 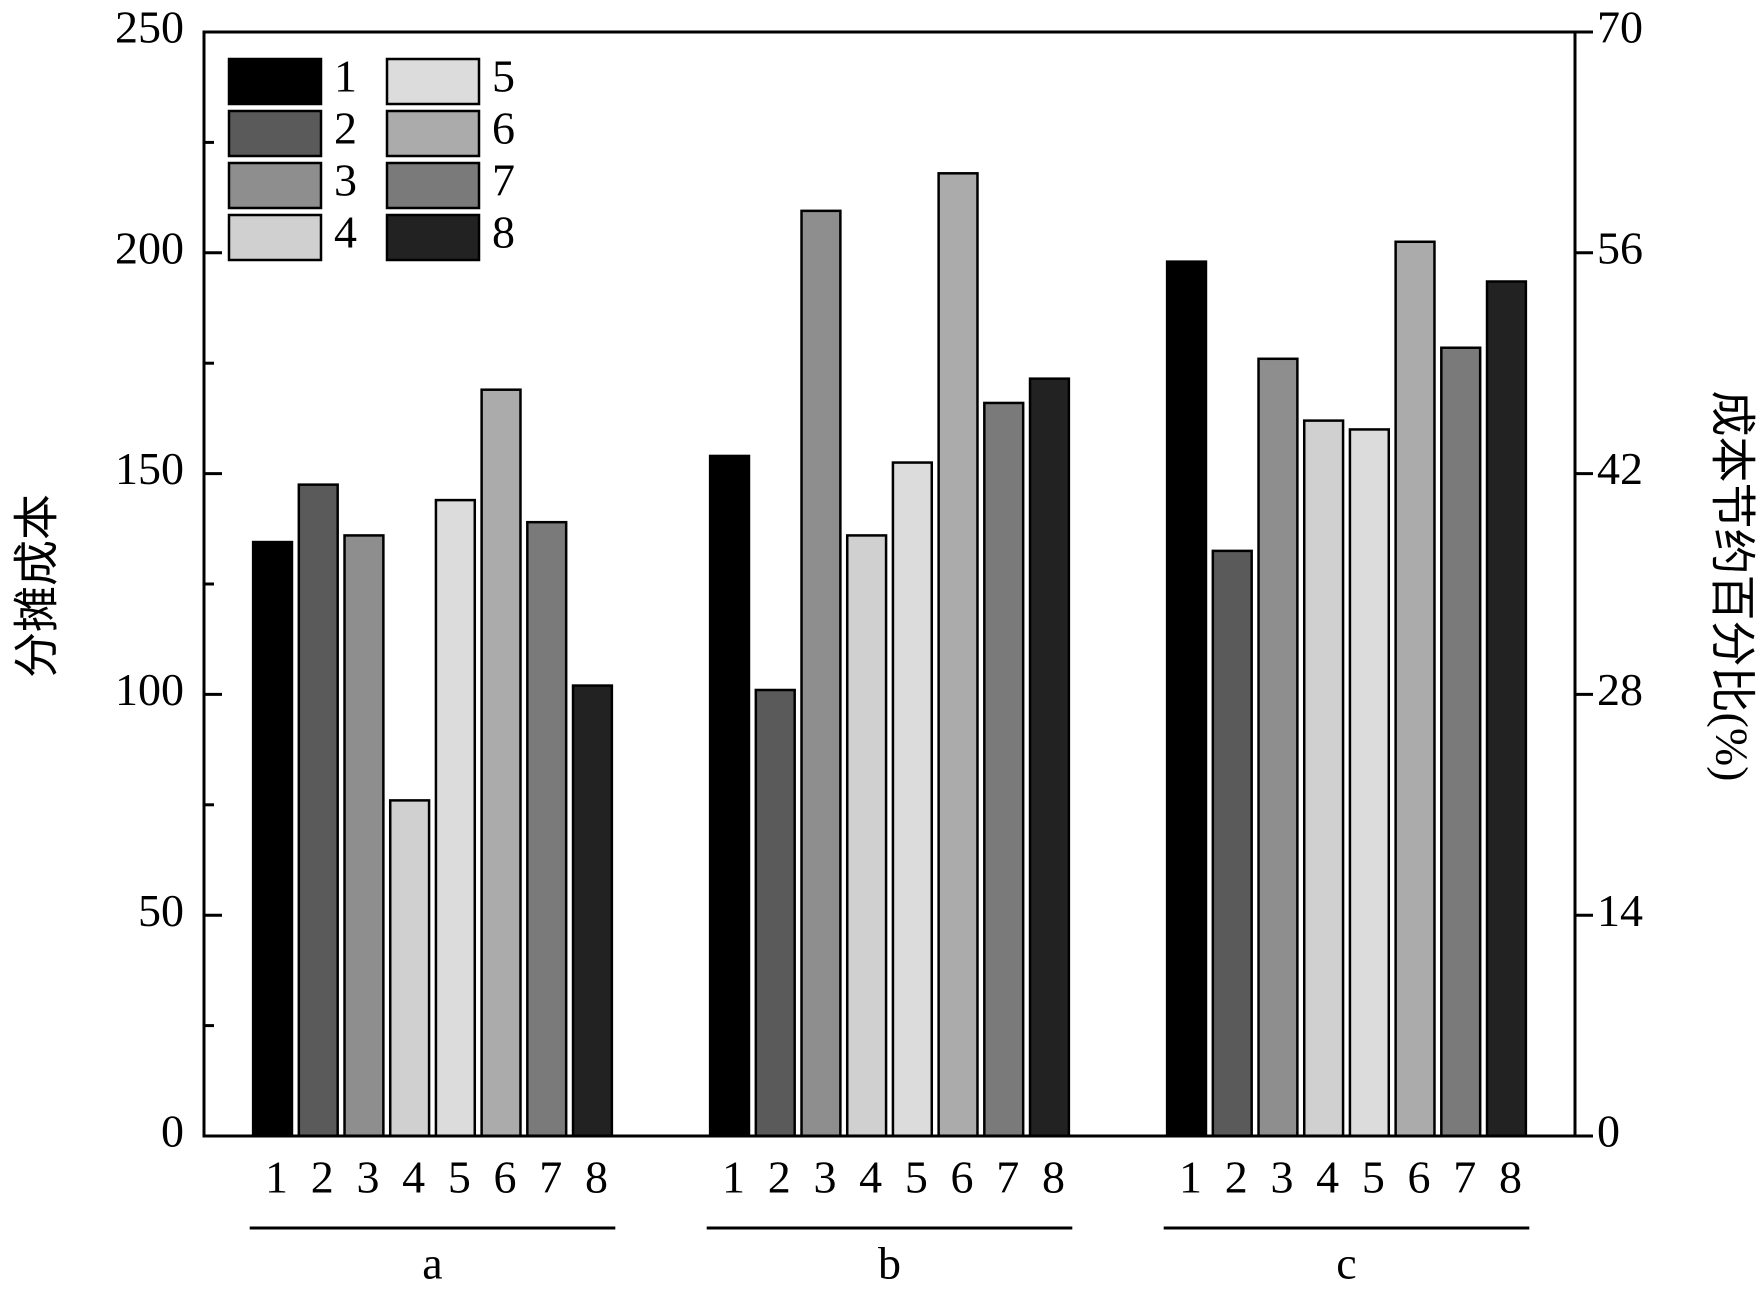 What do you see at coordinates (1620, 468) in the screenshot?
I see `y2-tick-label: 42` at bounding box center [1620, 468].